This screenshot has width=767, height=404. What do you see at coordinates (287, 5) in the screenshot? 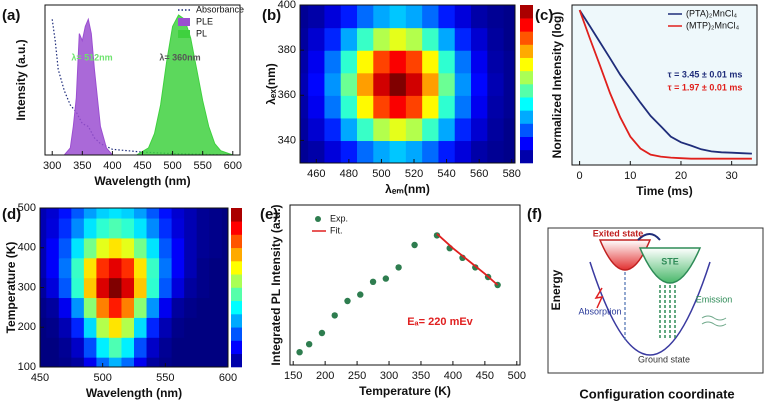
I see `y-tick-label: 400` at bounding box center [287, 5].